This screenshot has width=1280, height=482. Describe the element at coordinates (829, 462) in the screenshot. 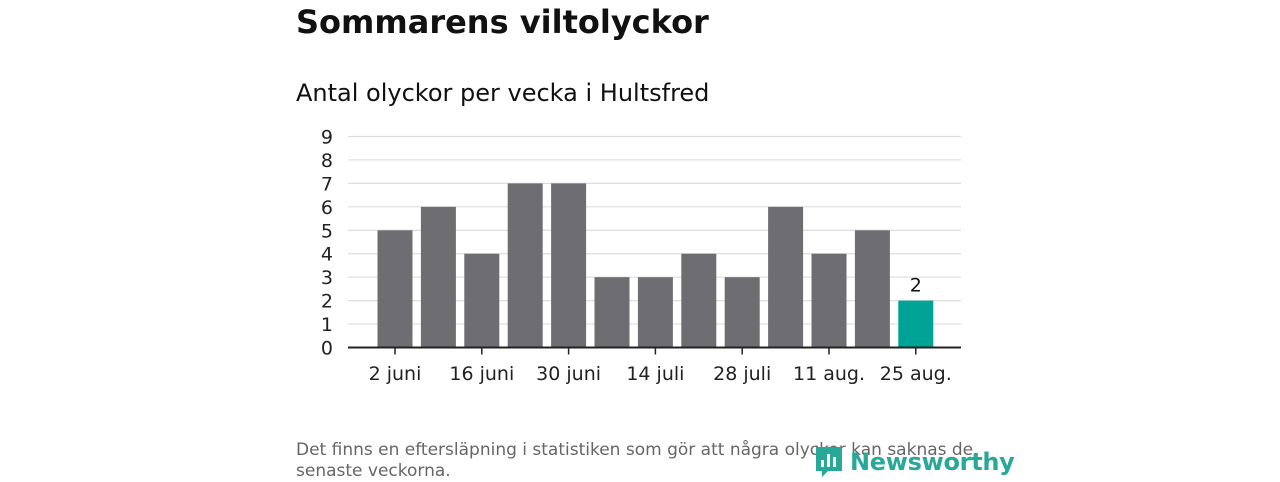

I see `newsworthy-logo-icon` at that location.